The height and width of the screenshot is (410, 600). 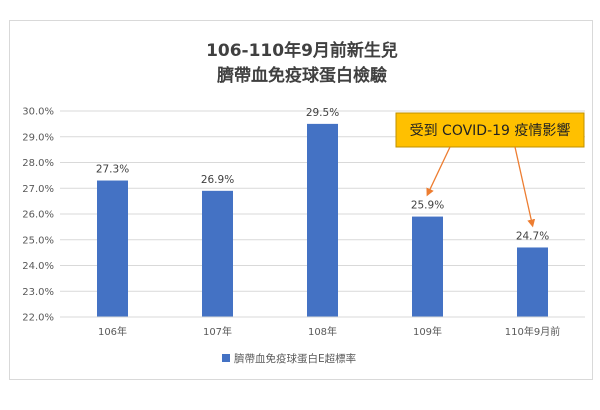 I want to click on y-tick-label: 30.0%, so click(x=38, y=112).